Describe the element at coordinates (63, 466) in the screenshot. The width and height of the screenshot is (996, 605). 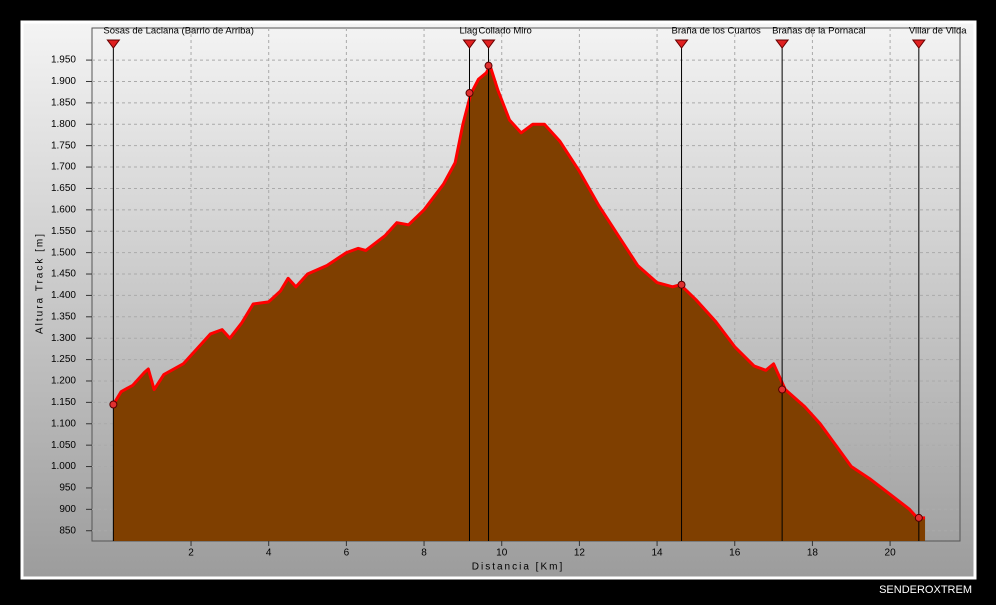
I see `y-tick-label: 1.000` at that location.